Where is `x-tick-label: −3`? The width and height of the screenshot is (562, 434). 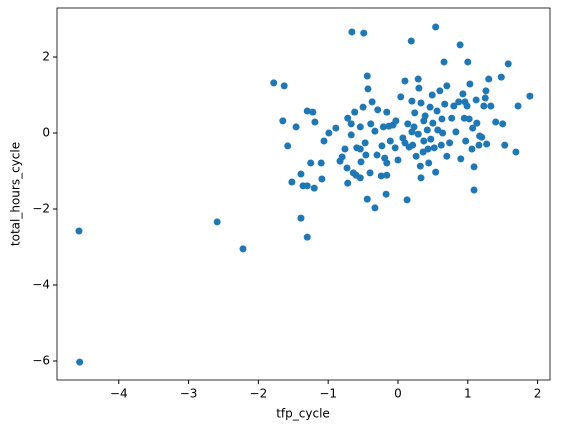
x-tick-label: −3 is located at coordinates (189, 394).